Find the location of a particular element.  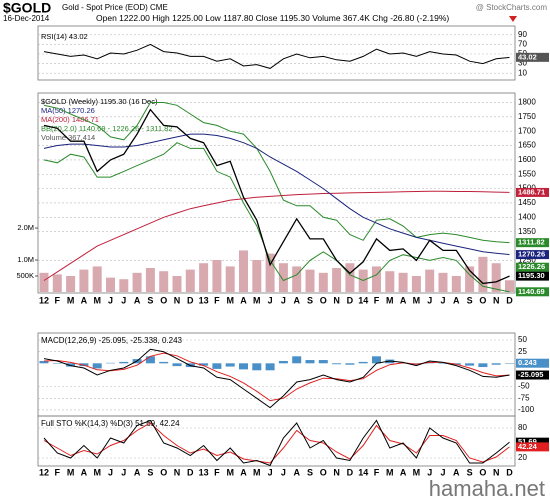

line-series is located at coordinates (276, 443).